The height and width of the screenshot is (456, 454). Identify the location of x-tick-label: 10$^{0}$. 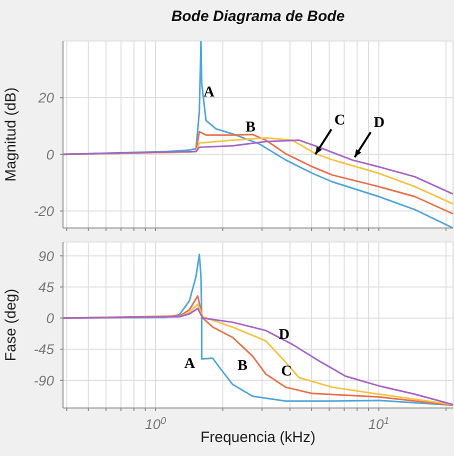
(156, 424).